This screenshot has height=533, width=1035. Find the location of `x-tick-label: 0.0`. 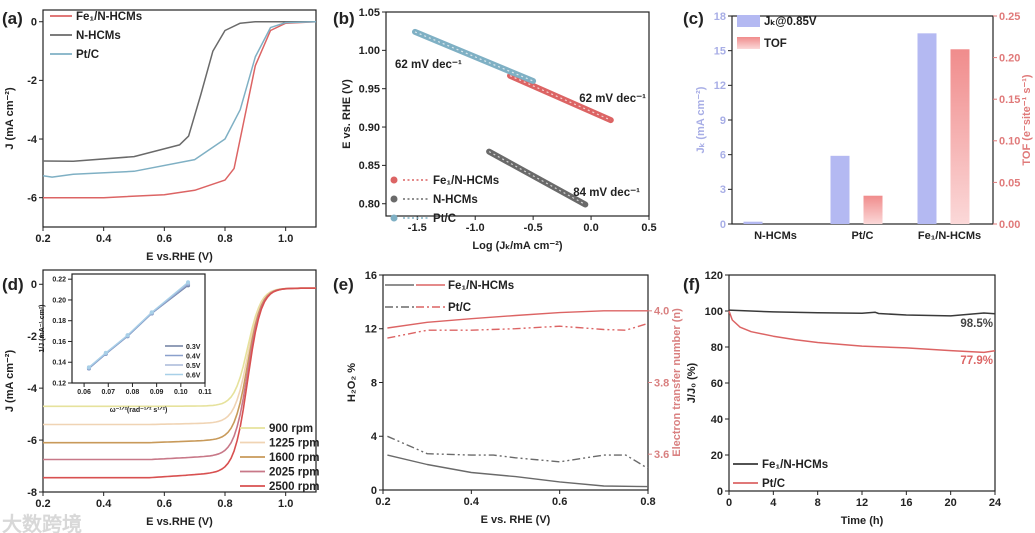

x-tick-label: 0.0 is located at coordinates (590, 228).